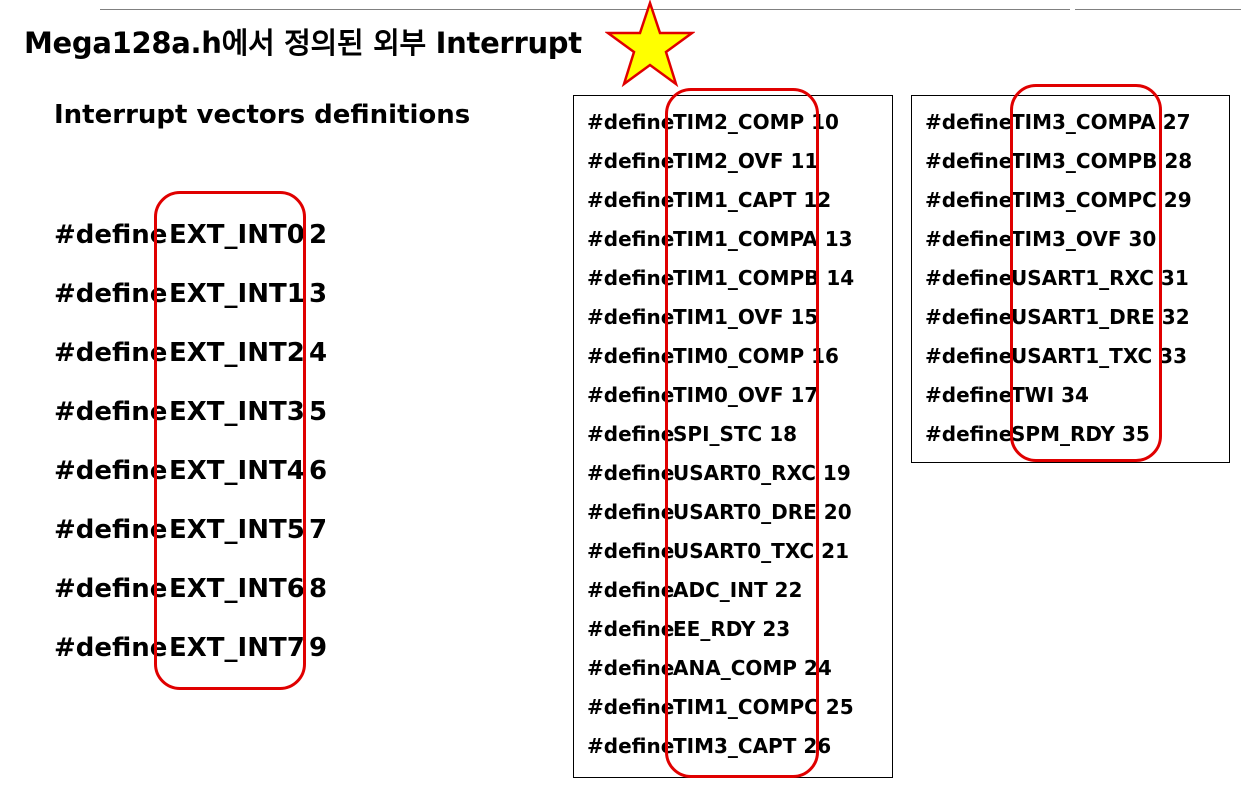  I want to click on interrupt-number: 5, so click(318, 412).